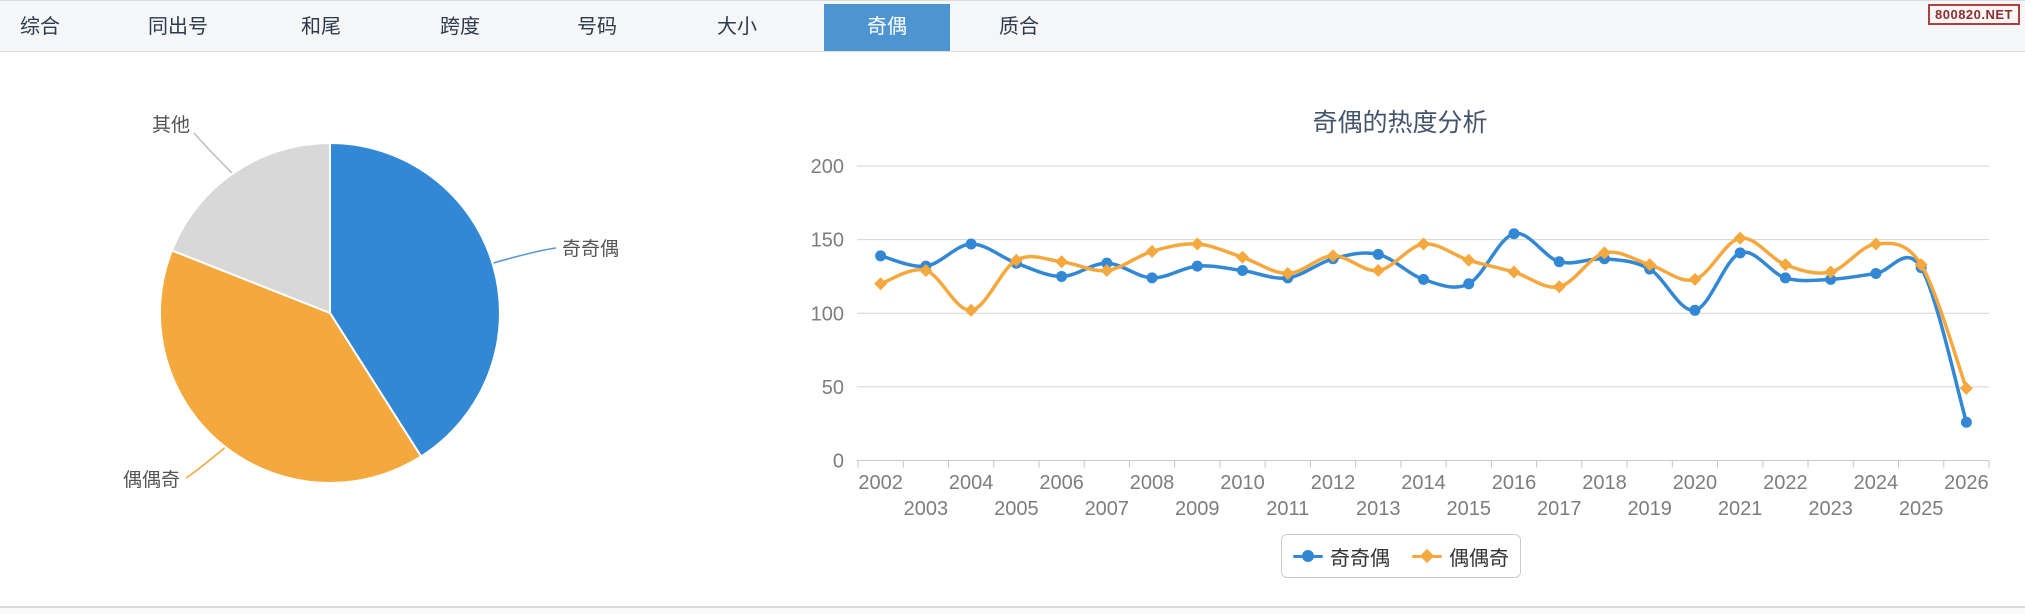 The height and width of the screenshot is (614, 2025). I want to click on x-axis-label-2021: 2021, so click(1740, 509).